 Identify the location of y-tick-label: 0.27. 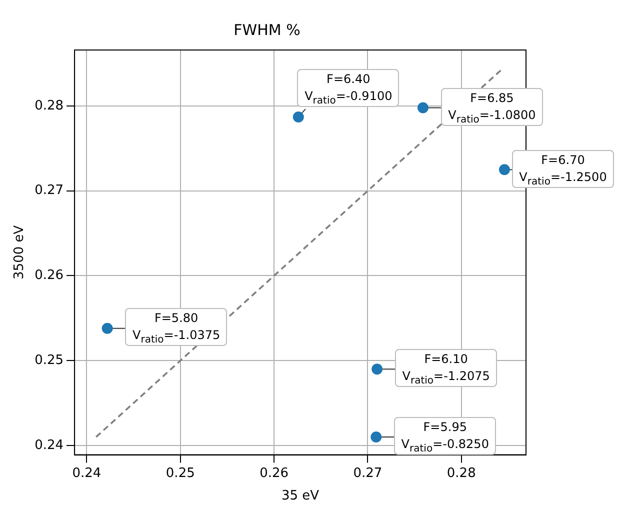
(49, 190).